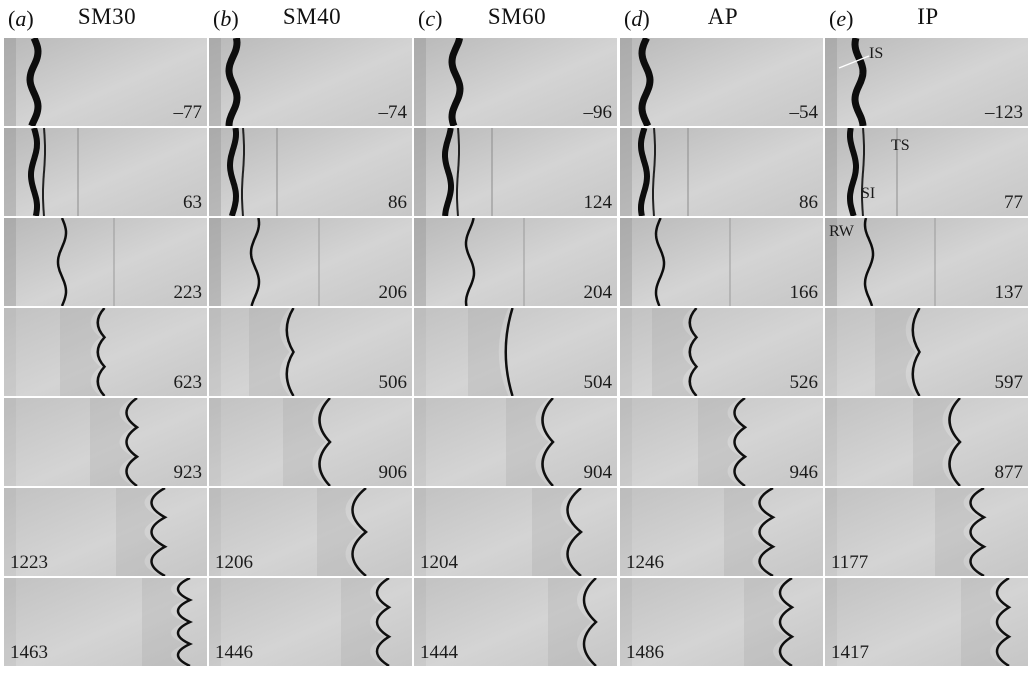  What do you see at coordinates (841, 18) in the screenshot?
I see `column-tag: (e)` at bounding box center [841, 18].